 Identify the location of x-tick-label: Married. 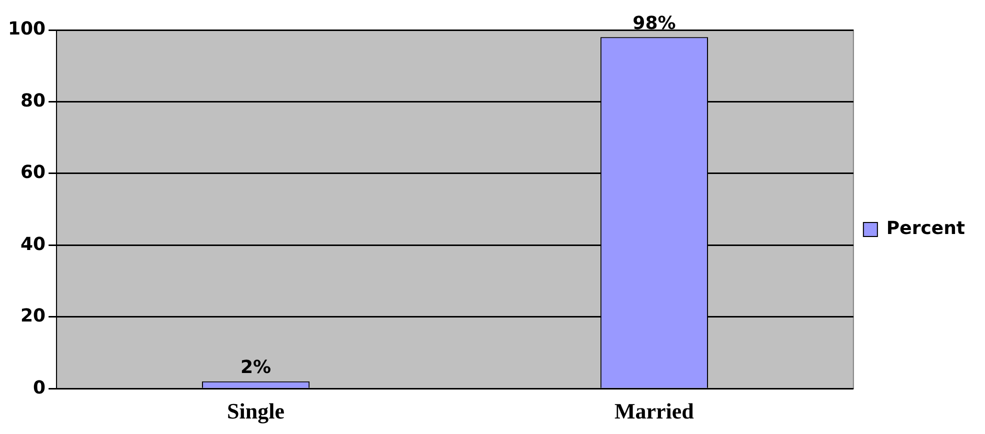
(654, 411).